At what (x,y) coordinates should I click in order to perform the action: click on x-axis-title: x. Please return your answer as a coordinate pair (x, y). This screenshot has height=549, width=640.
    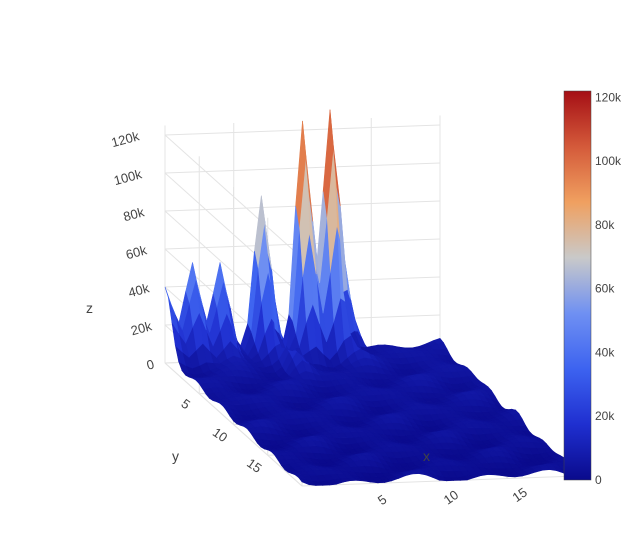
    Looking at the image, I should click on (426, 456).